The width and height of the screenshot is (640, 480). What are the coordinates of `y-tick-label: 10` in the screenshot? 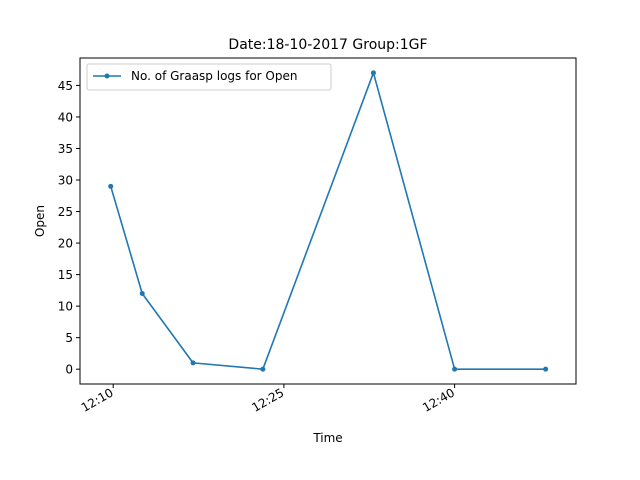 It's located at (65, 307).